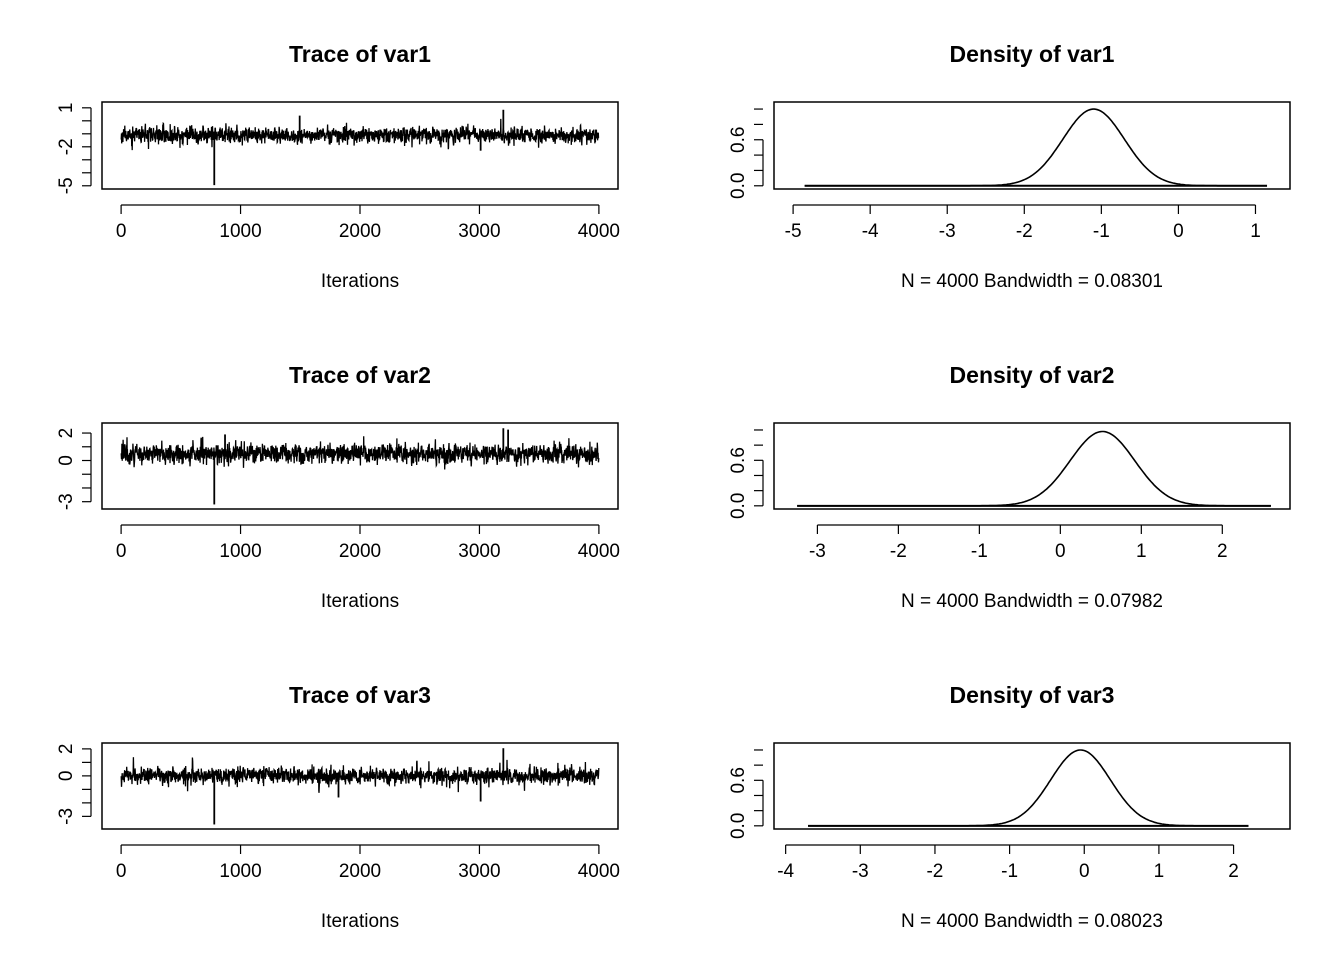 The width and height of the screenshot is (1344, 960). Describe the element at coordinates (1032, 281) in the screenshot. I see `x-axis-title: N = 4000 Bandwidth = 0.08301` at that location.